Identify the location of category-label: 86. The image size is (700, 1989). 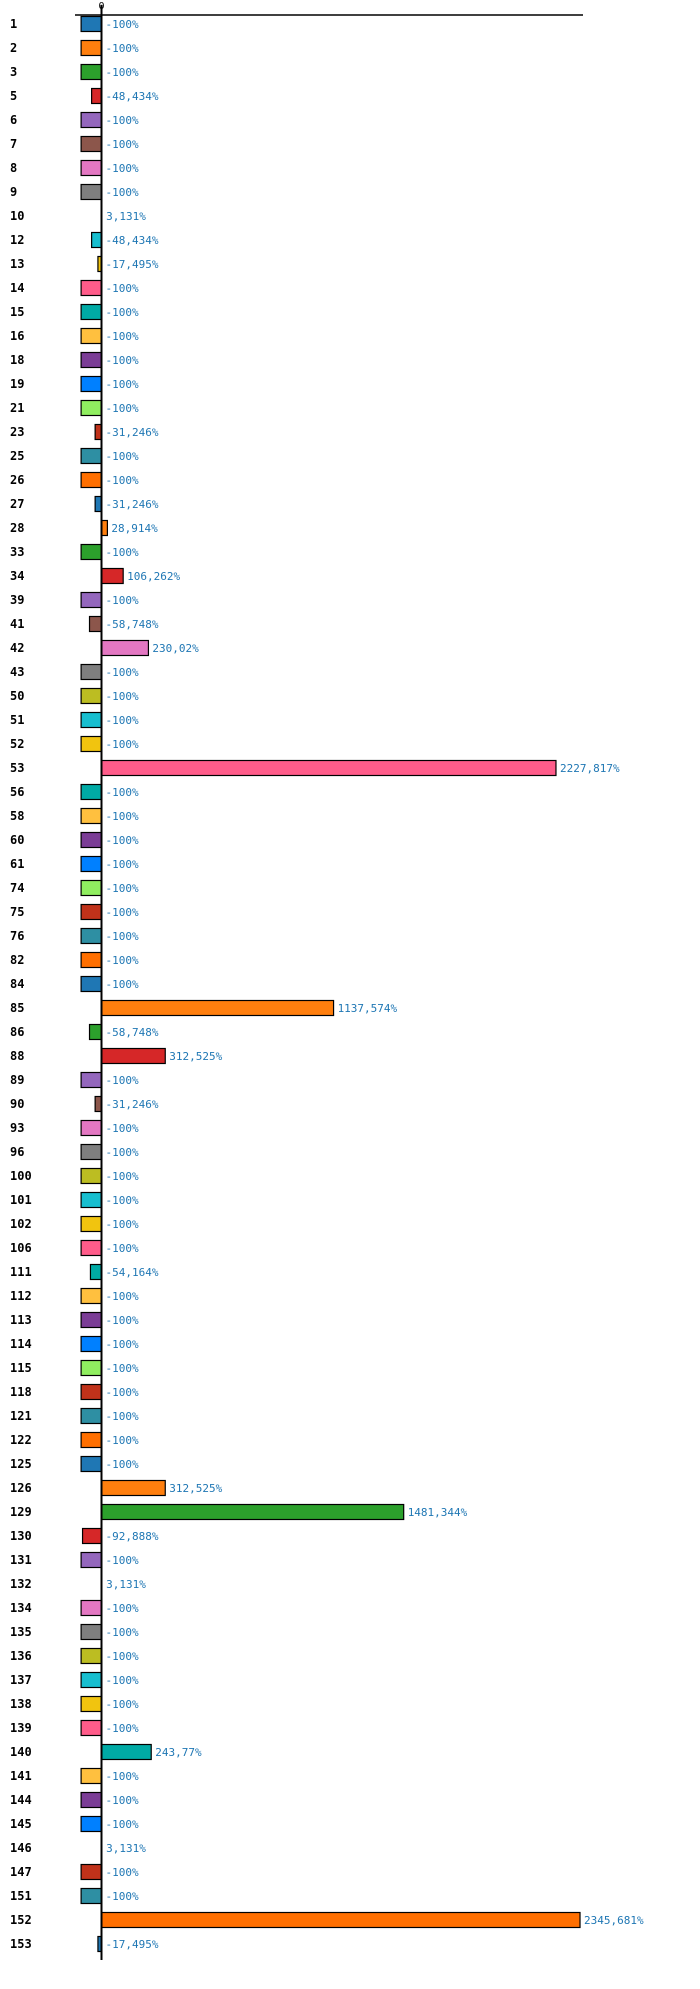
(17, 1032).